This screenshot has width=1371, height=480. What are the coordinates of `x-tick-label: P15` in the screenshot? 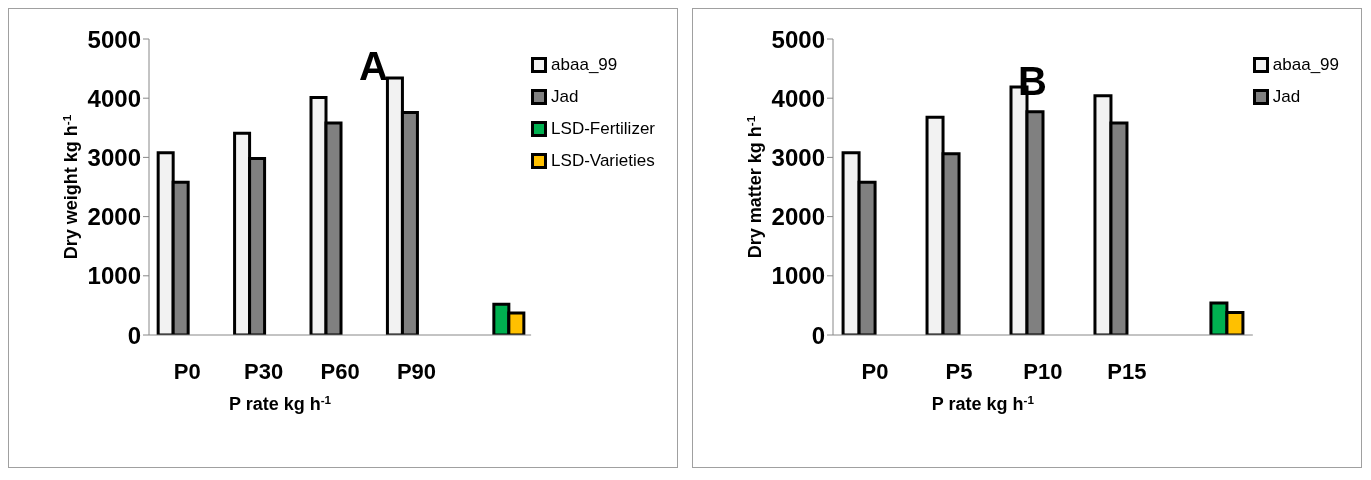 It's located at (1127, 371).